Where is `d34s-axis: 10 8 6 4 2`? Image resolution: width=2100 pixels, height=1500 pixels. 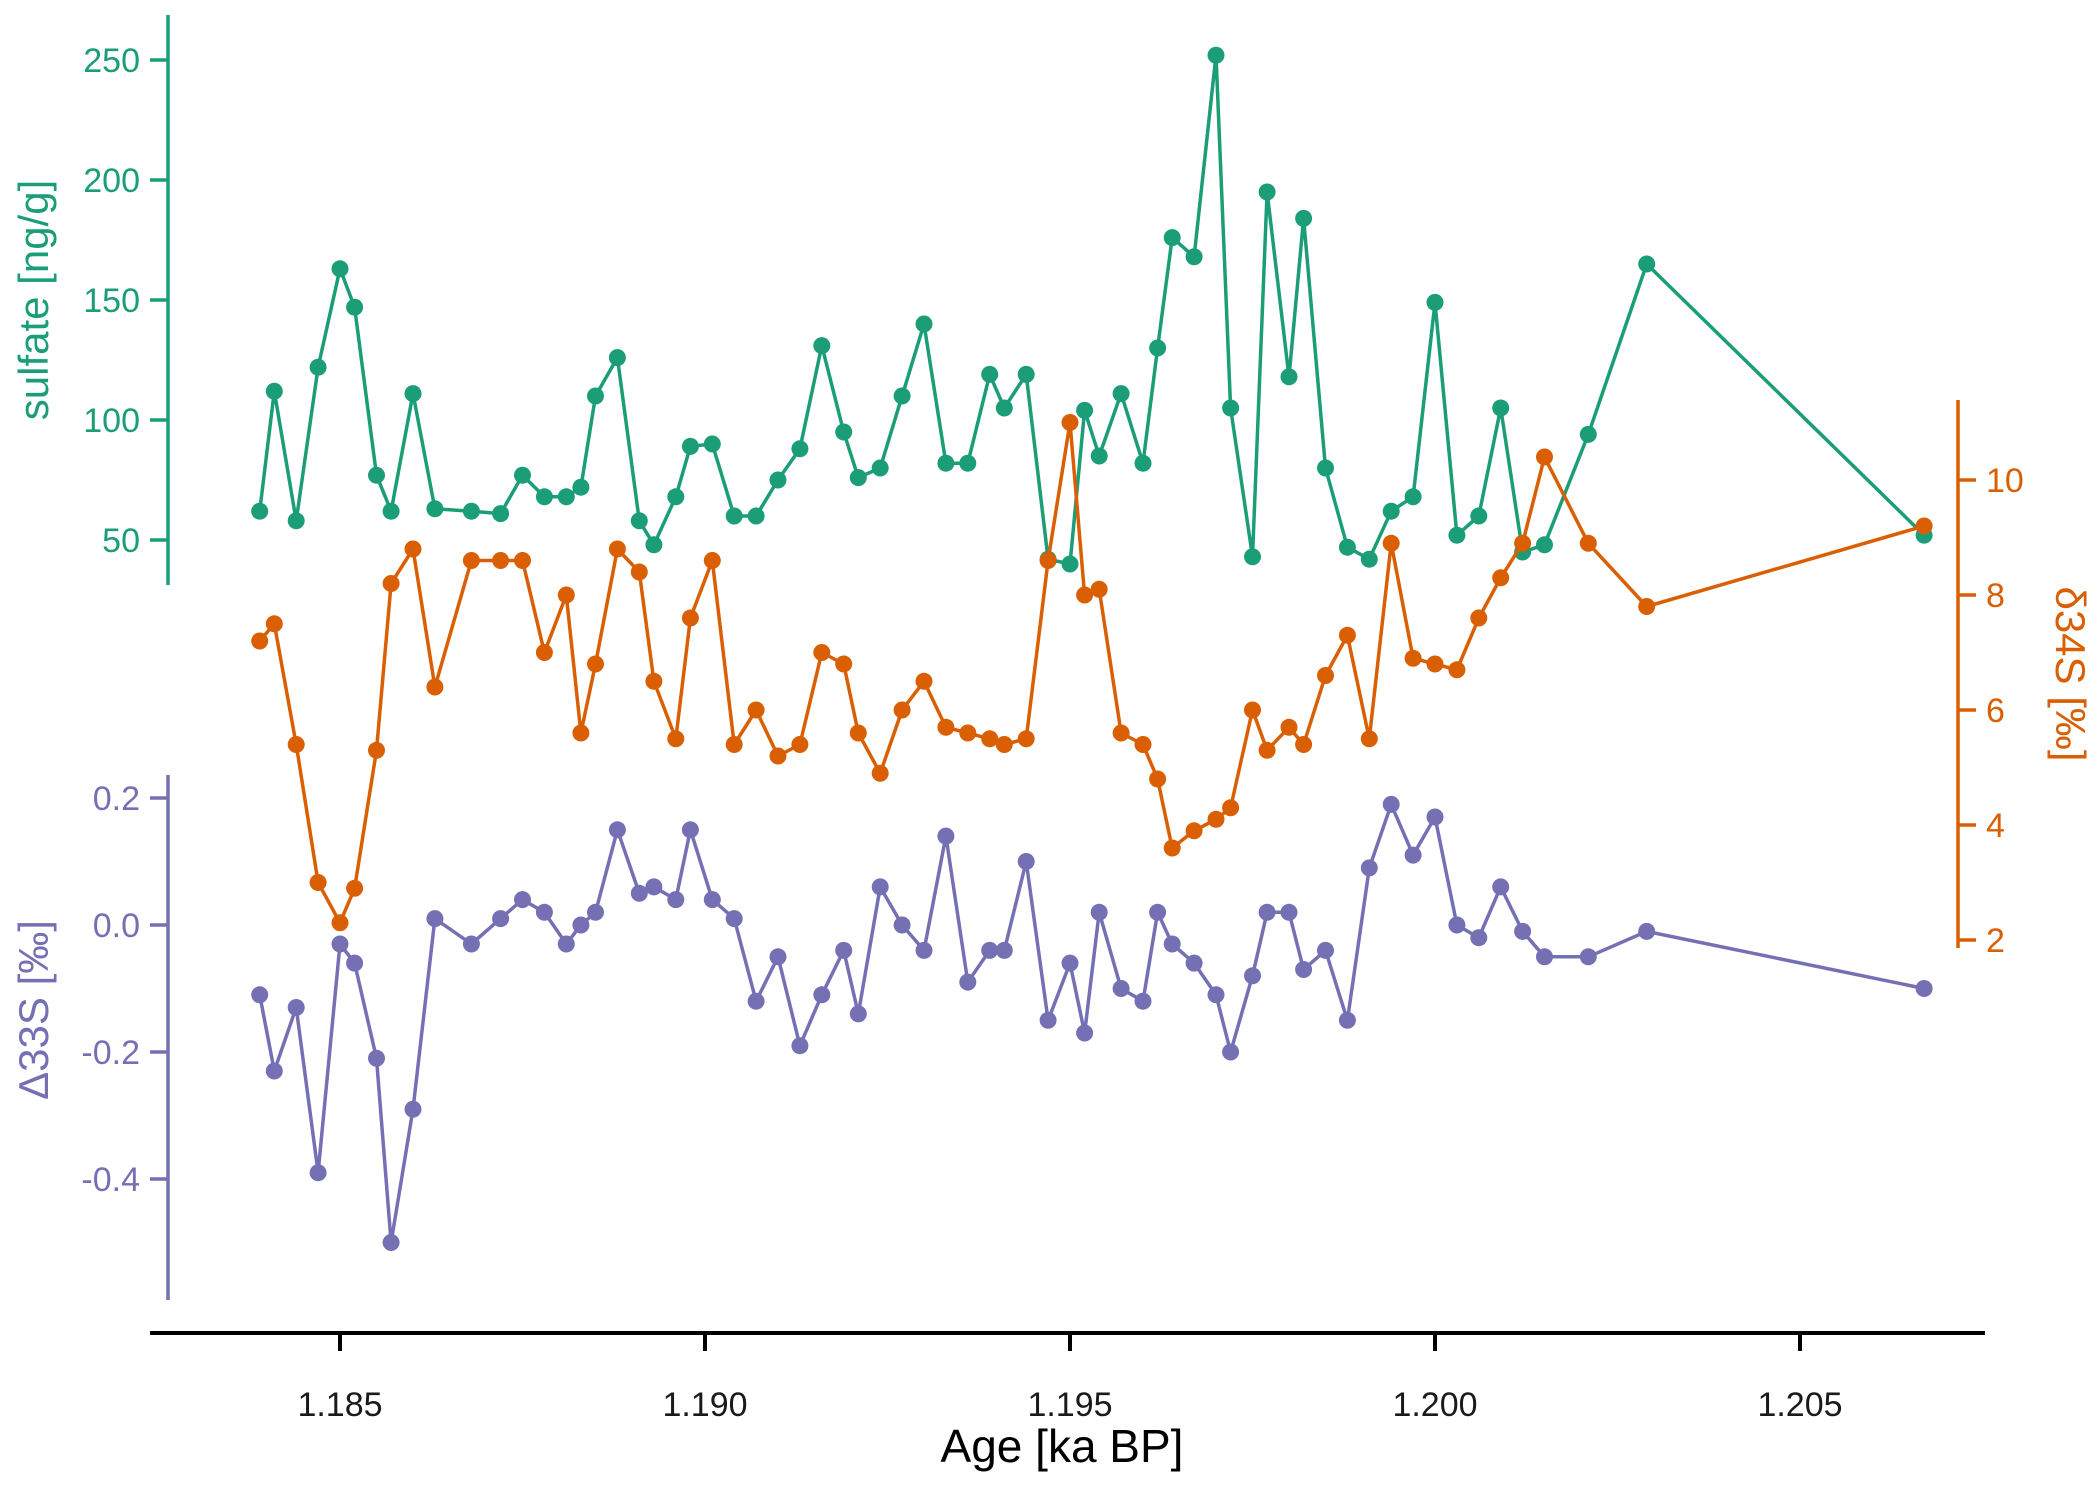 d34s-axis: 10 8 6 4 2 is located at coordinates (1990, 680).